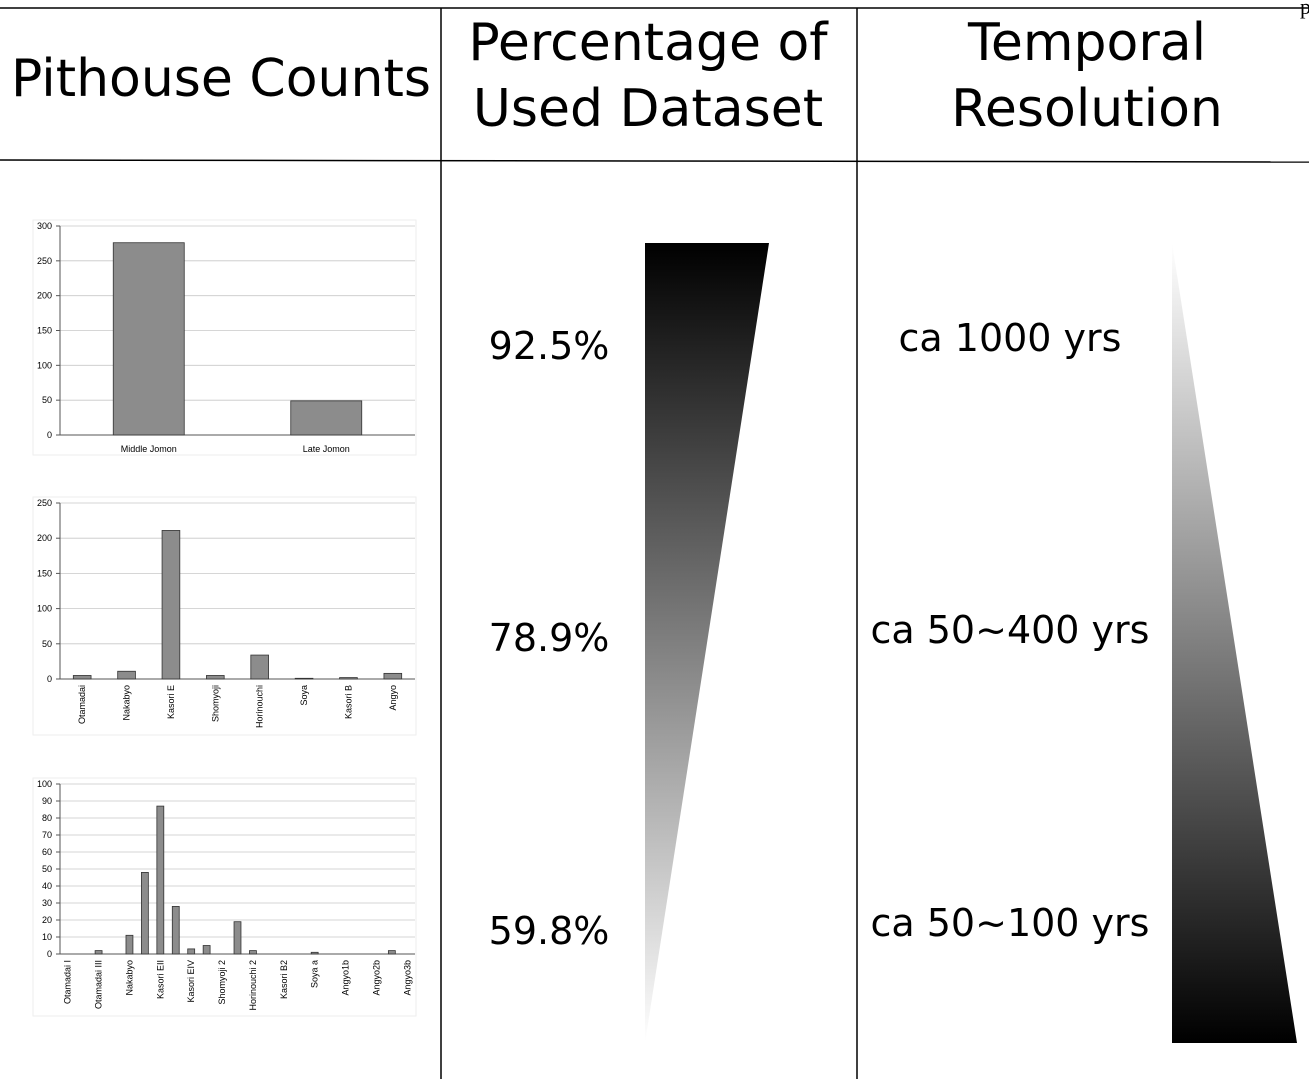 This screenshot has width=1309, height=1079. What do you see at coordinates (648, 109) in the screenshot?
I see `column-header: Used Dataset` at bounding box center [648, 109].